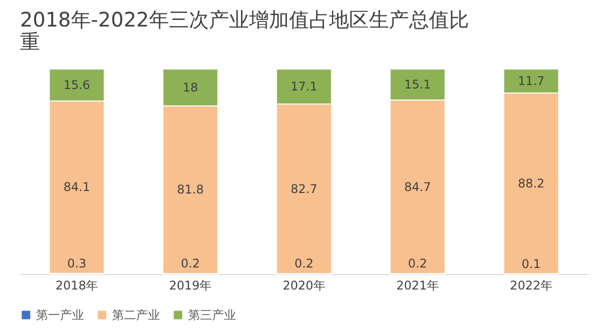  What do you see at coordinates (76, 187) in the screenshot?
I see `data-label: 84.1` at bounding box center [76, 187].